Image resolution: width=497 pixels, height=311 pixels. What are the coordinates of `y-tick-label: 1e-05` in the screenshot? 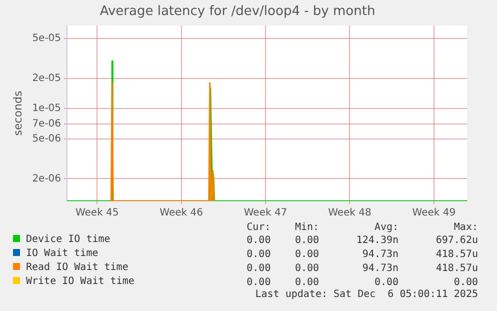 It's located at (47, 108).